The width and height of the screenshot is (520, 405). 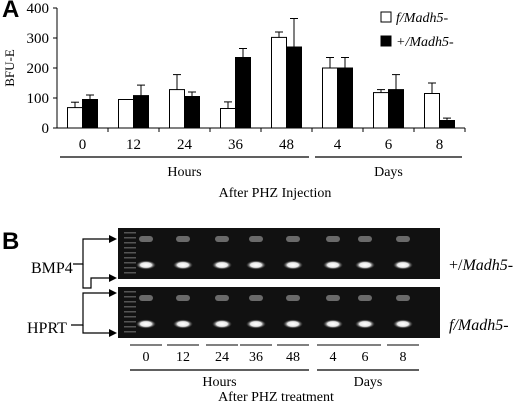 I want to click on x-axis-label: After PHZ Injection, so click(x=275, y=193).